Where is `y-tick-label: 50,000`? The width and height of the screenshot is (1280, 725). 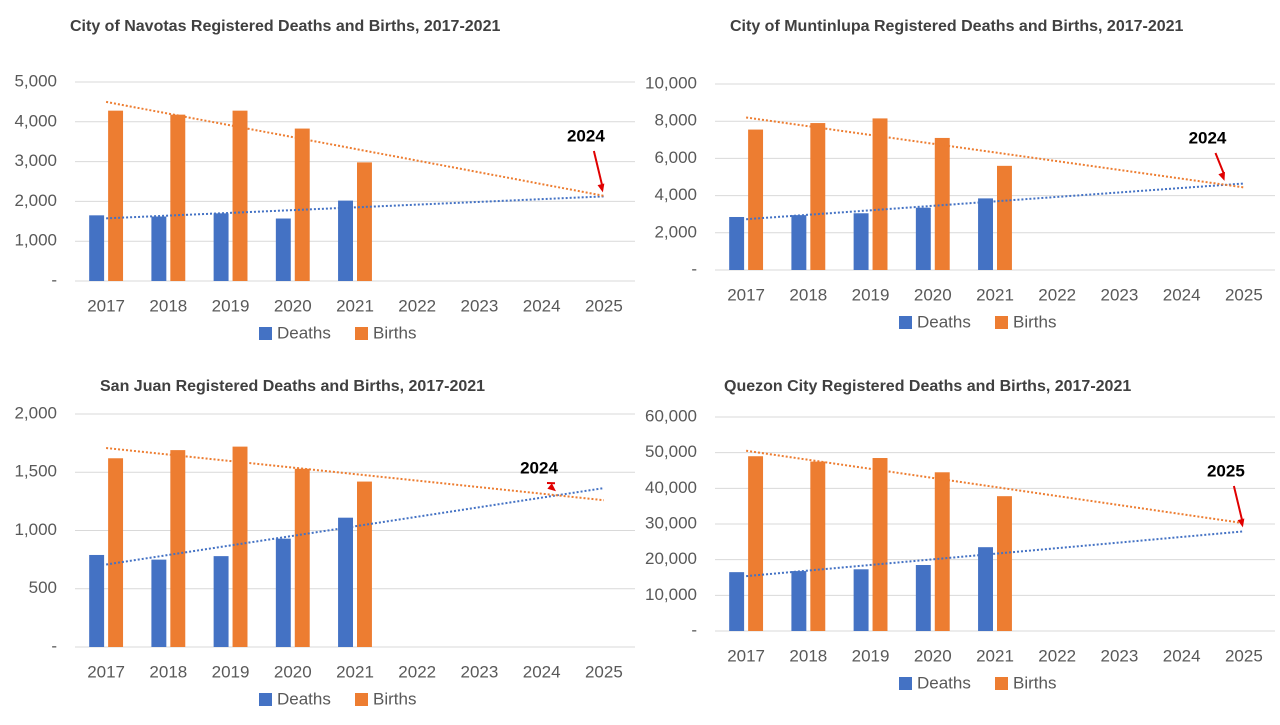 y-tick-label: 50,000 is located at coordinates (671, 451).